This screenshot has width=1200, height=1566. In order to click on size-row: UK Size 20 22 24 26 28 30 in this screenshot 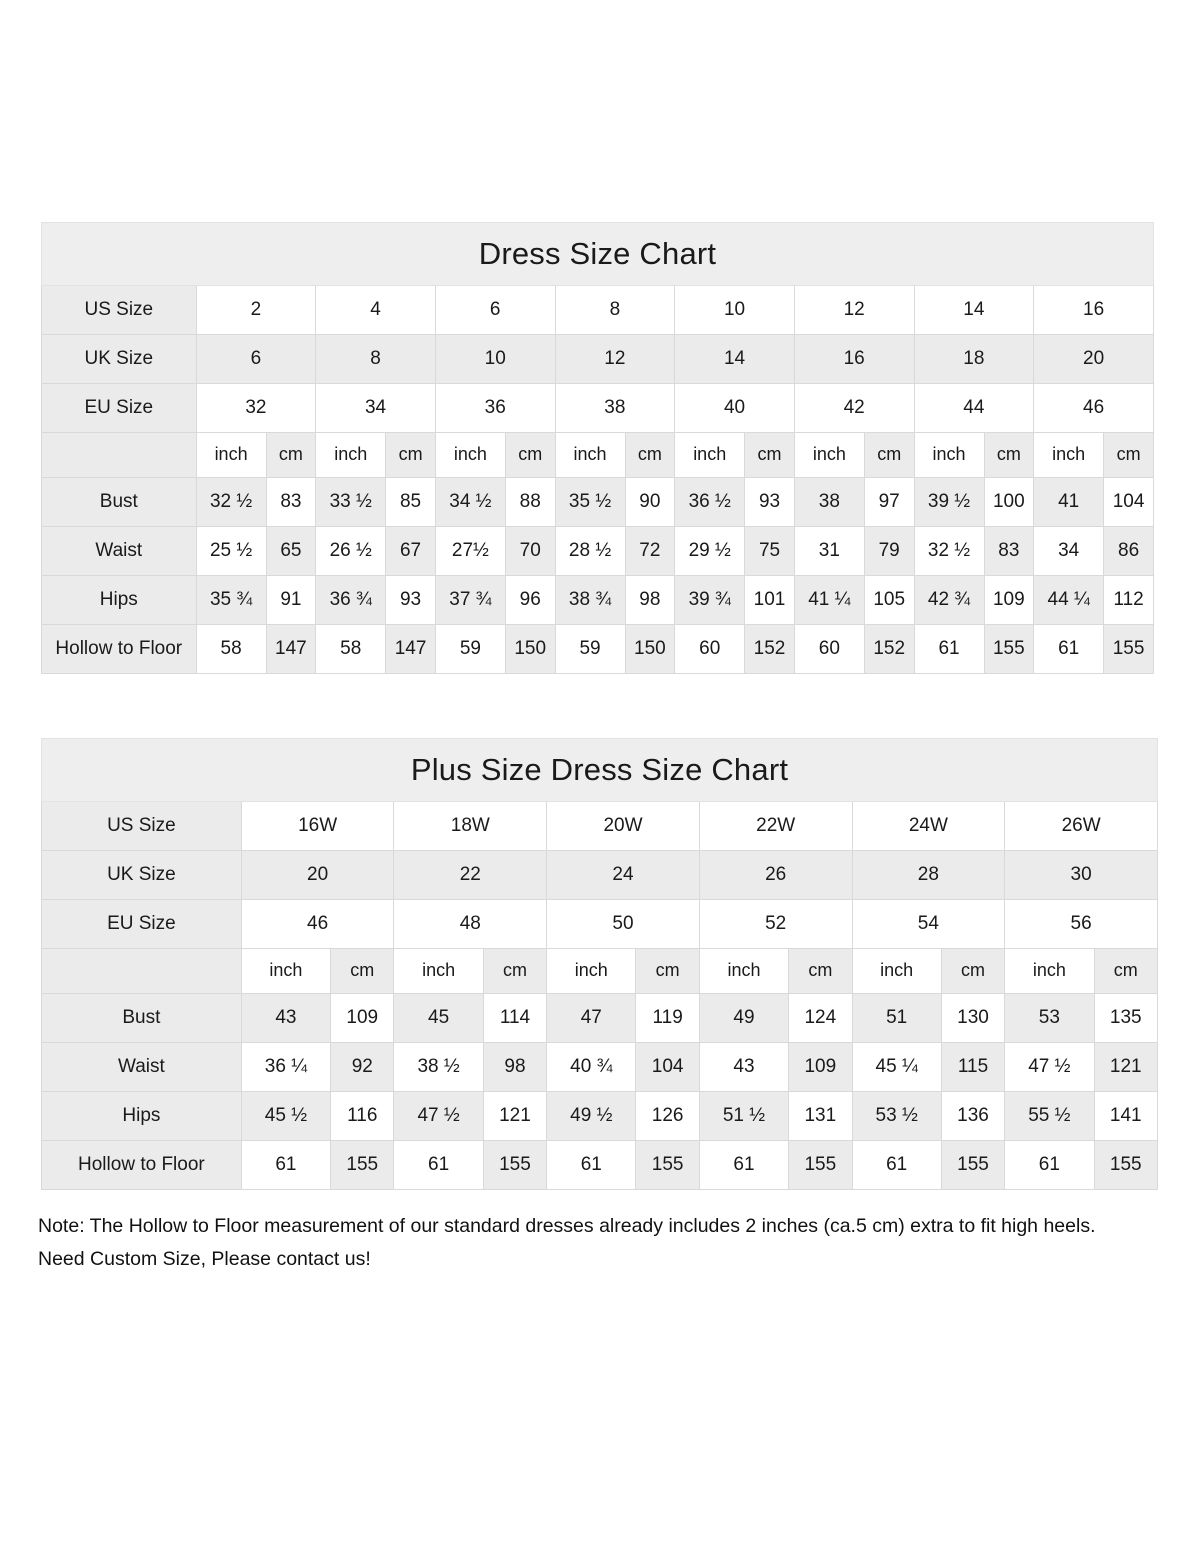, I will do `click(599, 875)`.